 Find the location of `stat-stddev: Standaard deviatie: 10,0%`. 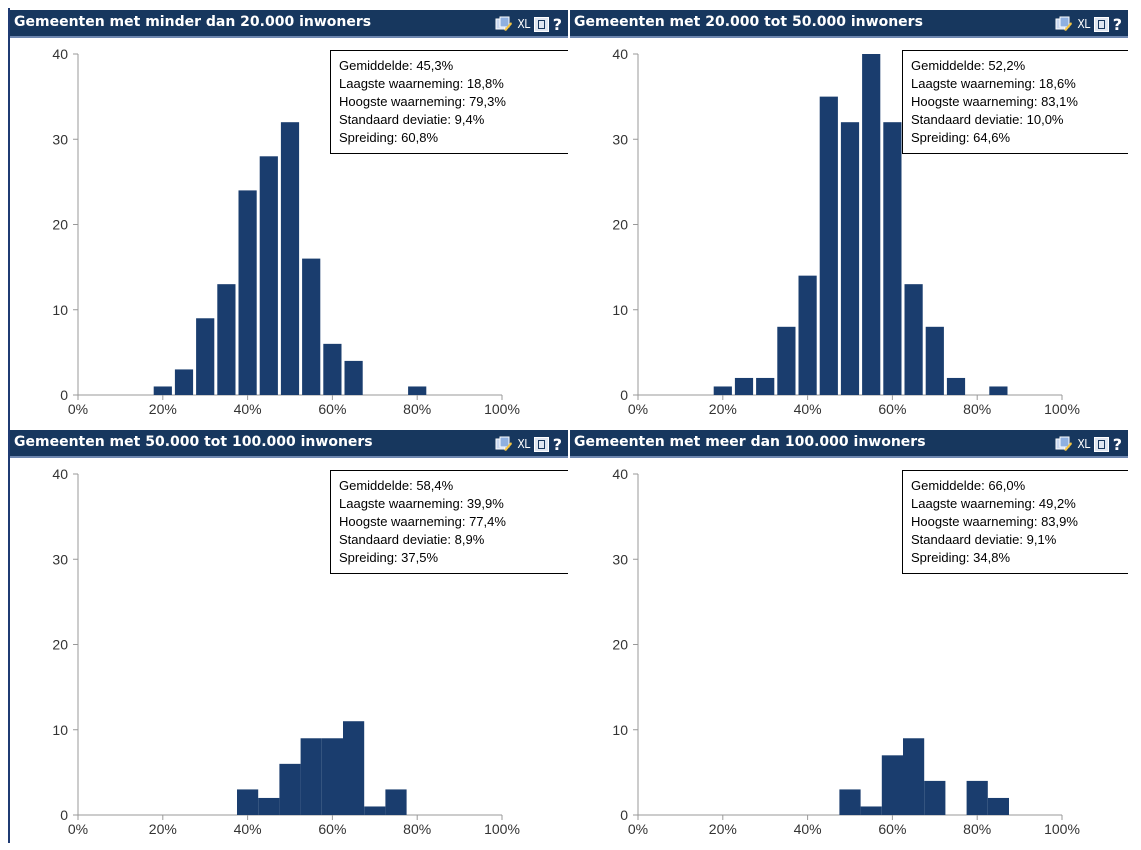

stat-stddev: Standaard deviatie: 10,0% is located at coordinates (987, 119).